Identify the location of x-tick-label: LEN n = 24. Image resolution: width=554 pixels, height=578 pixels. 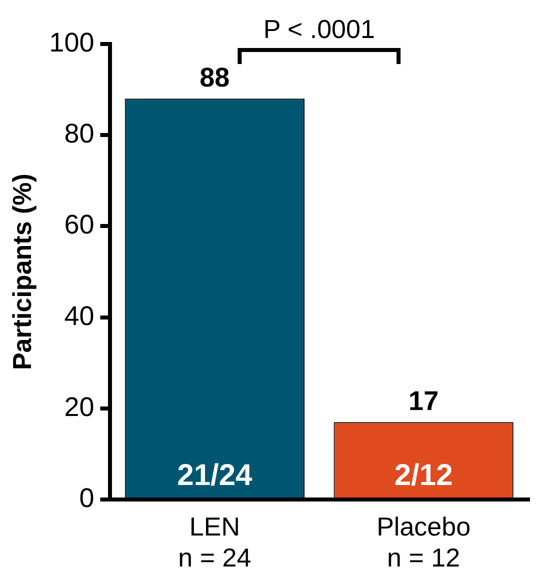
(215, 542).